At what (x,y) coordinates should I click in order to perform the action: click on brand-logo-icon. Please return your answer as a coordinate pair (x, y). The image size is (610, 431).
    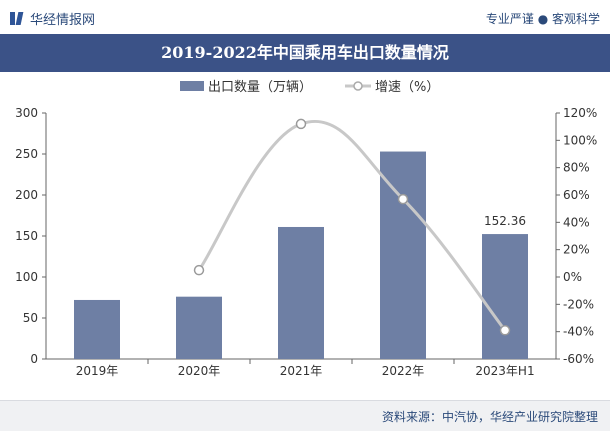
    Looking at the image, I should click on (17, 18).